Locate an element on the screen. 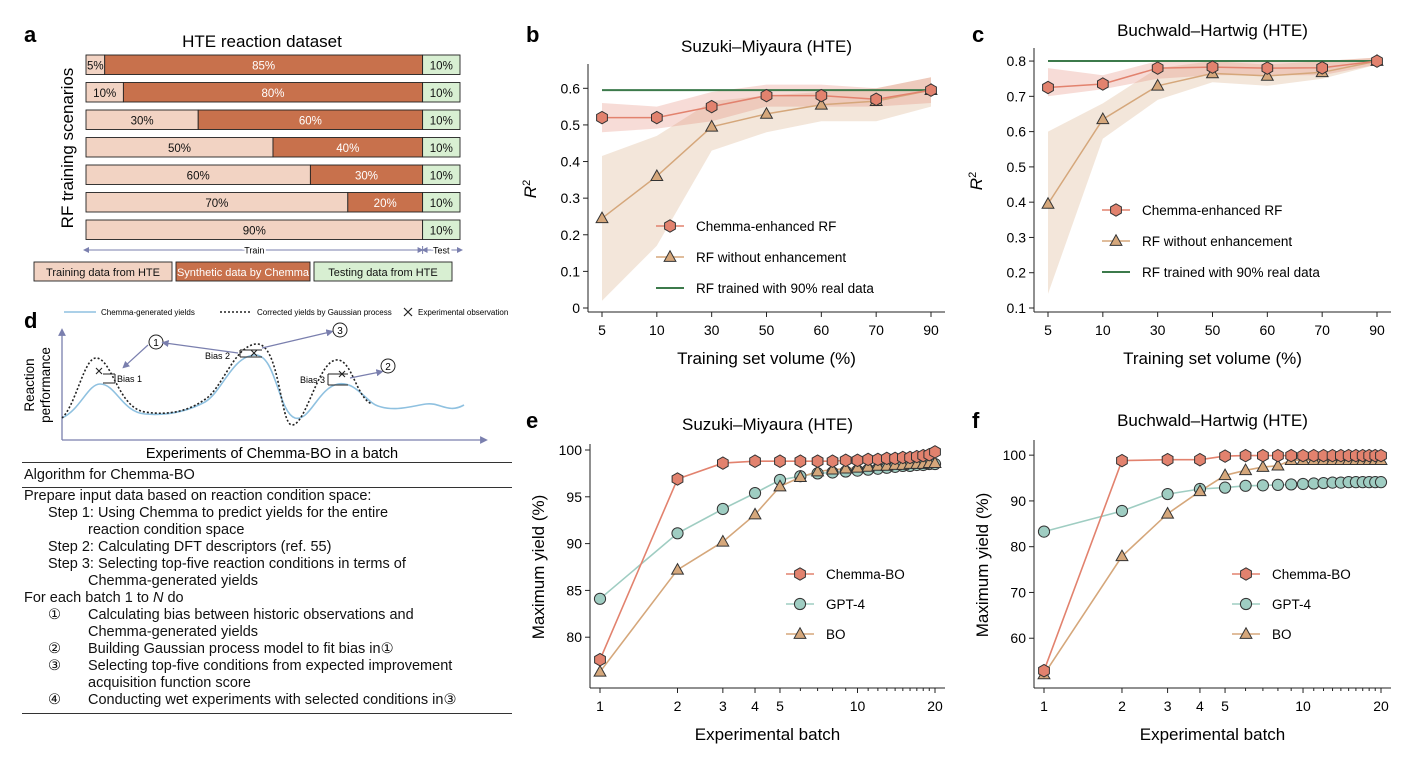 The image size is (1408, 766). panel-f-xtick-1: 2 is located at coordinates (1122, 706).